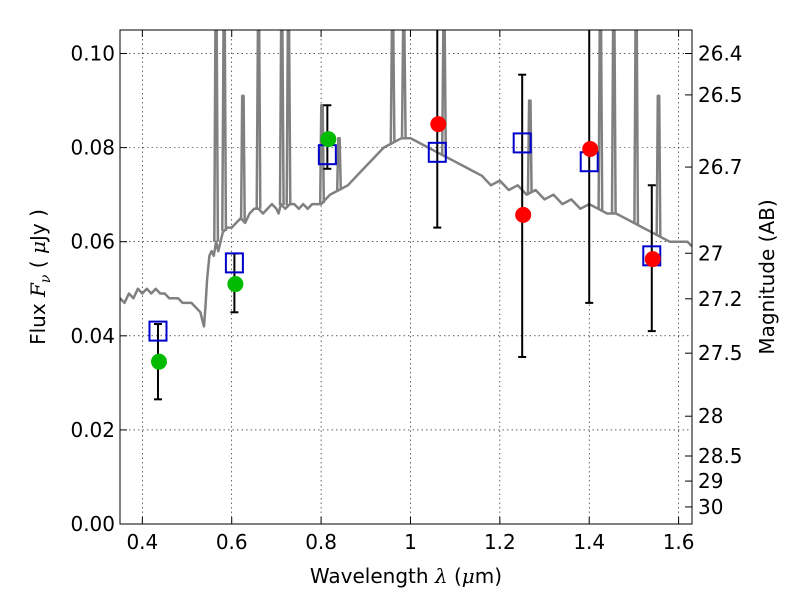  I want to click on y-axis-unit-rest: Jy ), so click(38, 226).